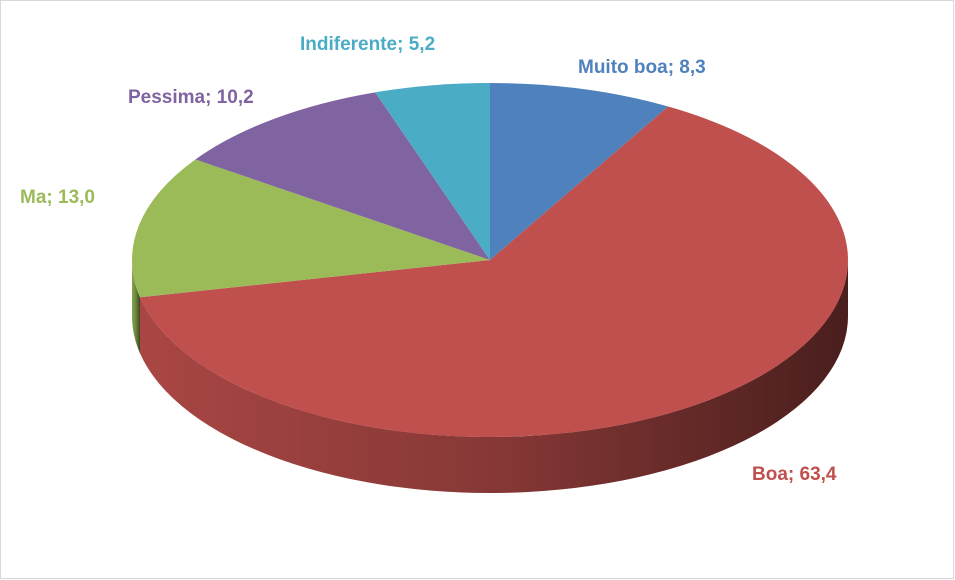 This screenshot has height=580, width=955. Describe the element at coordinates (642, 67) in the screenshot. I see `data-label: Muito boa; 8,3` at that location.